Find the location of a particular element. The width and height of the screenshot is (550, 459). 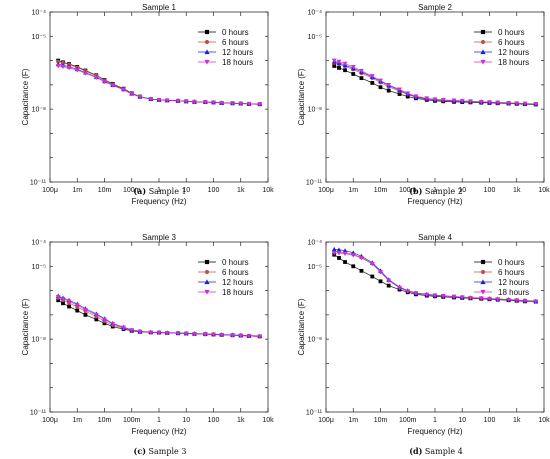

caption-label: (d) is located at coordinates (415, 451).